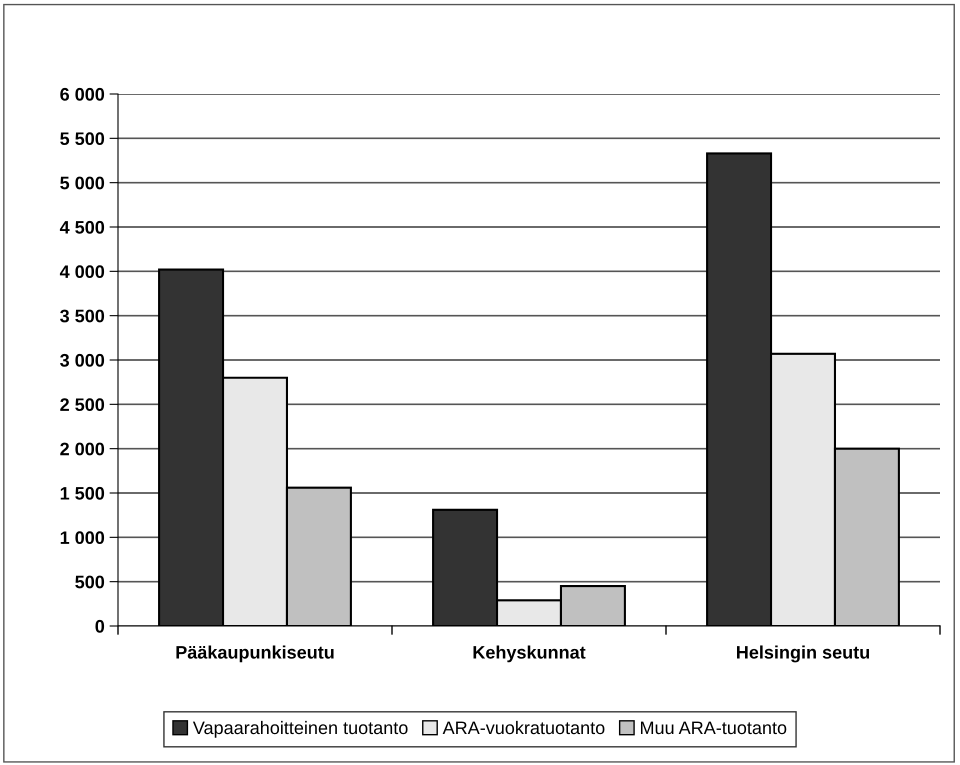  What do you see at coordinates (82, 537) in the screenshot?
I see `y-tick-label: 1 000` at bounding box center [82, 537].